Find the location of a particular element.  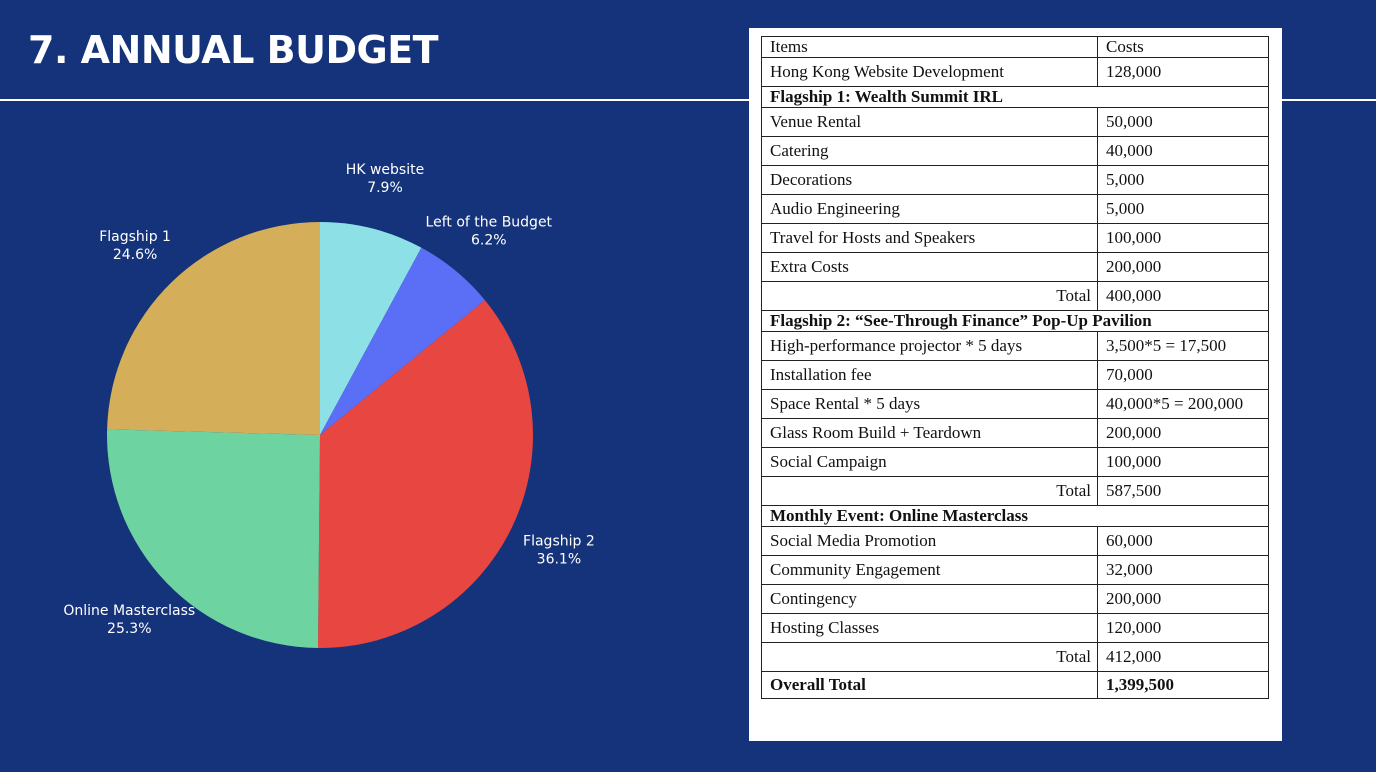

total-value: 400,000 is located at coordinates (1183, 296).